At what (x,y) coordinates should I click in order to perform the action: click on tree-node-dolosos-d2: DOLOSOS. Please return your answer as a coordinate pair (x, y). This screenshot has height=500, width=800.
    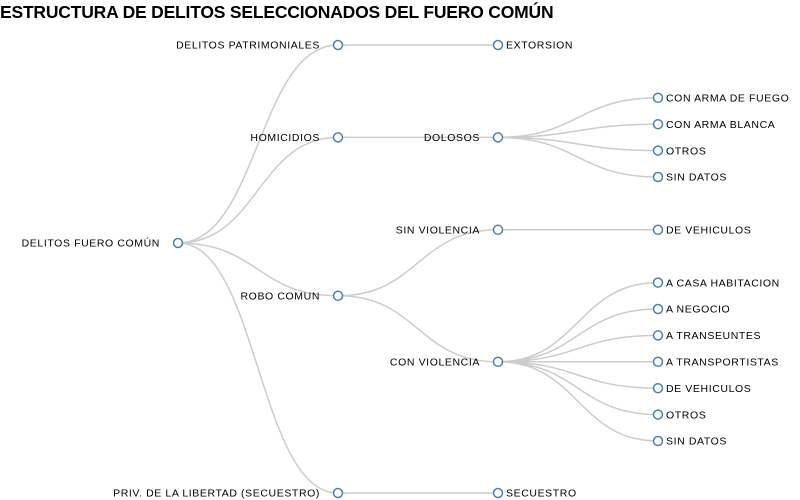
    Looking at the image, I should click on (464, 138).